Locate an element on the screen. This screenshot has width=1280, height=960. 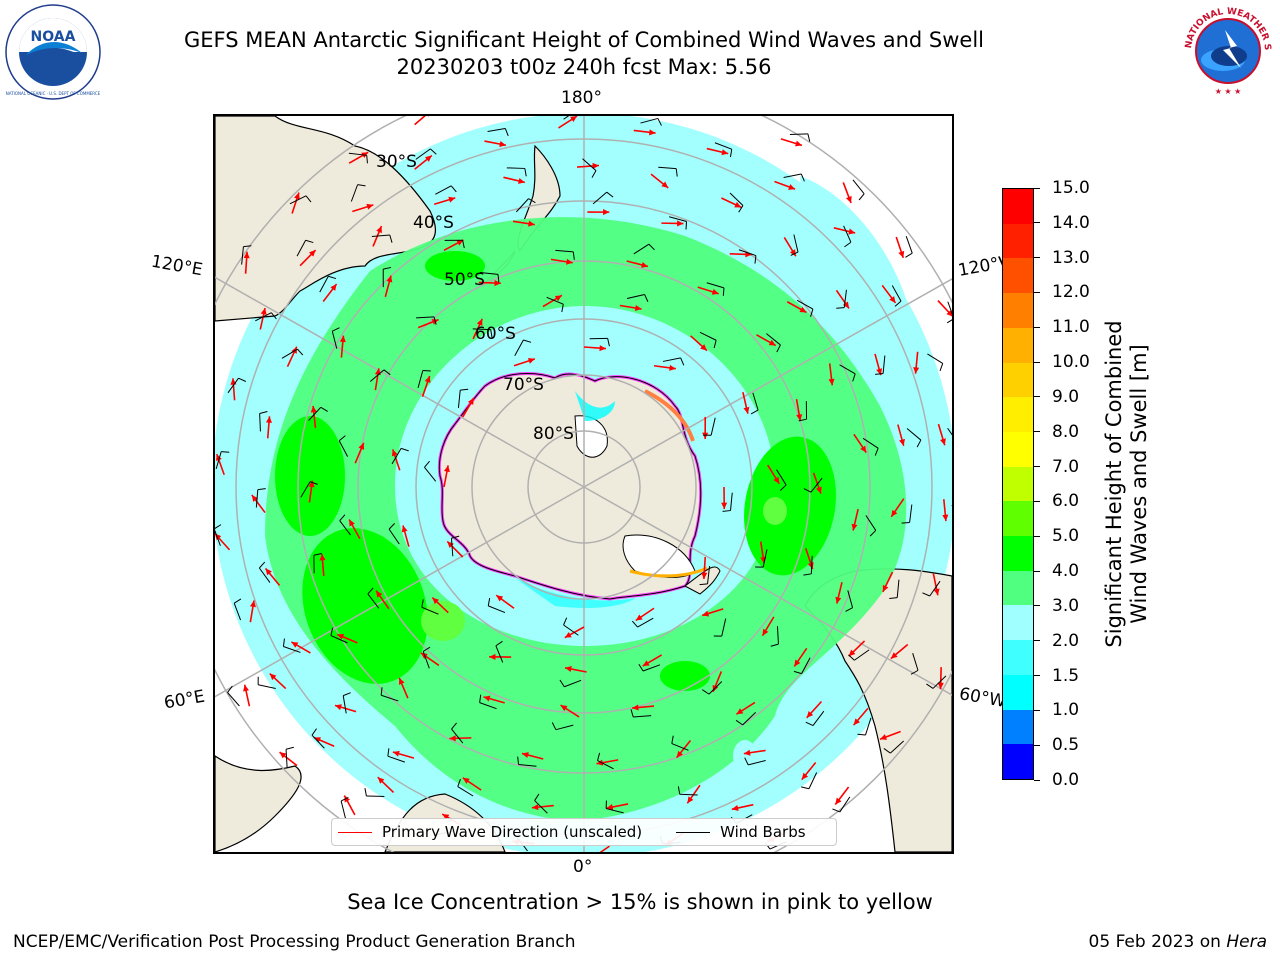
nws-logo: NATIONAL WEATHER SERVICE ★ ★ ★ is located at coordinates (1226, 52).